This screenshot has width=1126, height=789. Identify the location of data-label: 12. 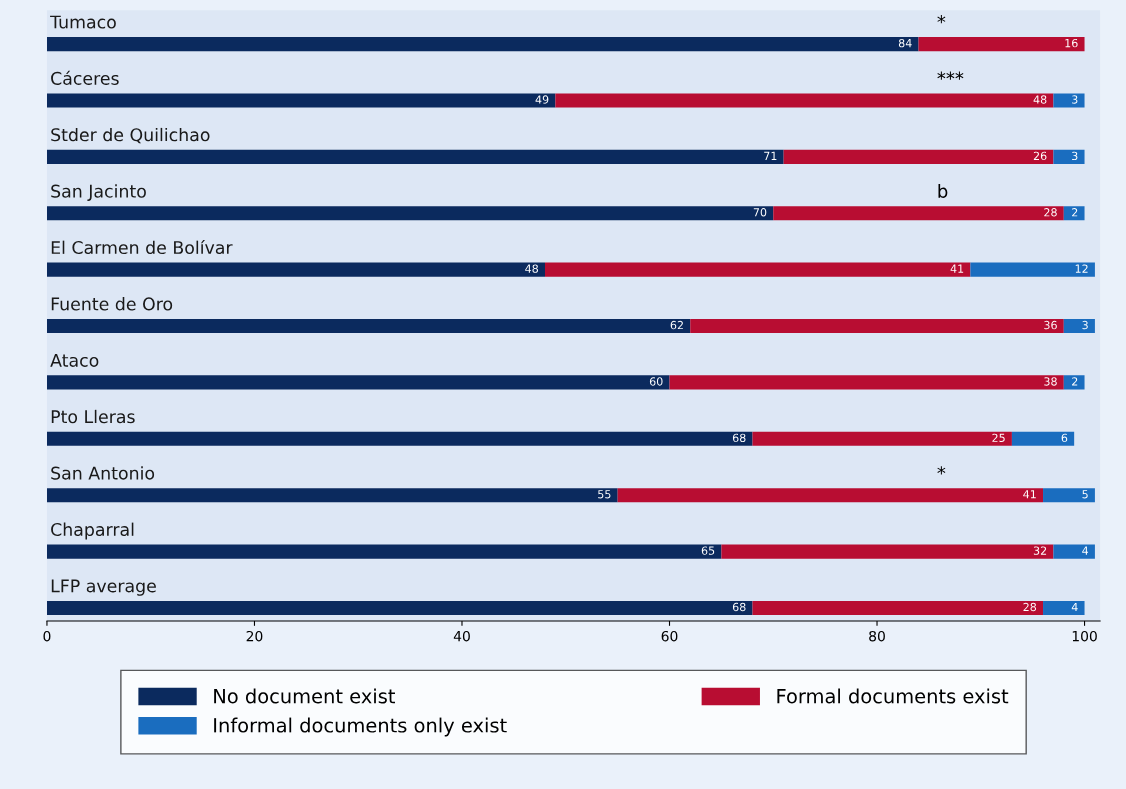
(1081, 268).